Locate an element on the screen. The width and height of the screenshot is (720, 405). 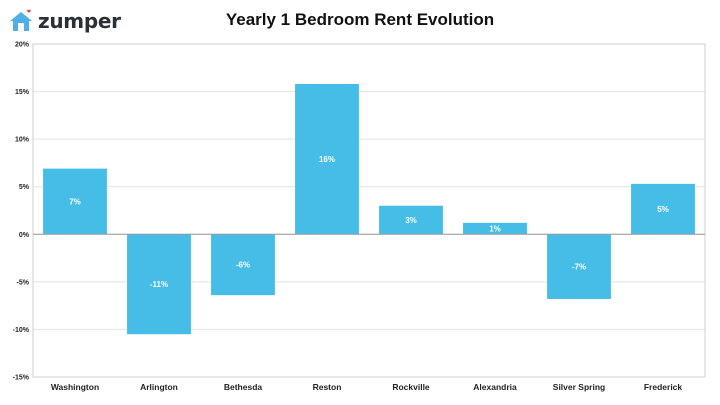
bar-washington is located at coordinates (75, 201).